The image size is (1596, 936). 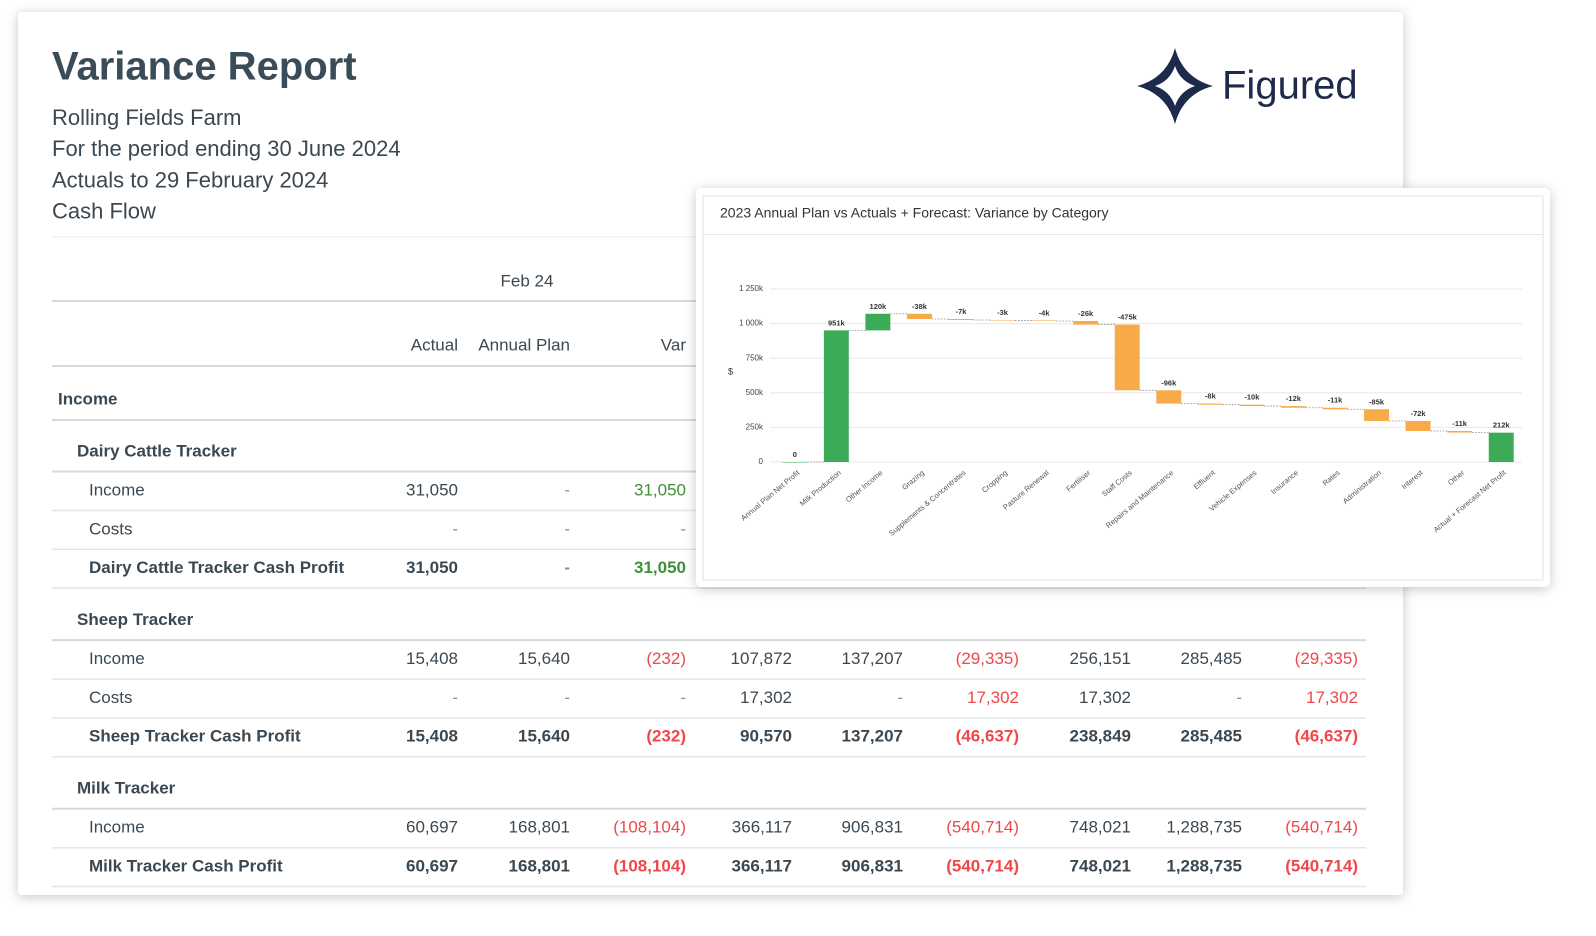 What do you see at coordinates (1045, 312) in the screenshot?
I see `value-label: -4k` at bounding box center [1045, 312].